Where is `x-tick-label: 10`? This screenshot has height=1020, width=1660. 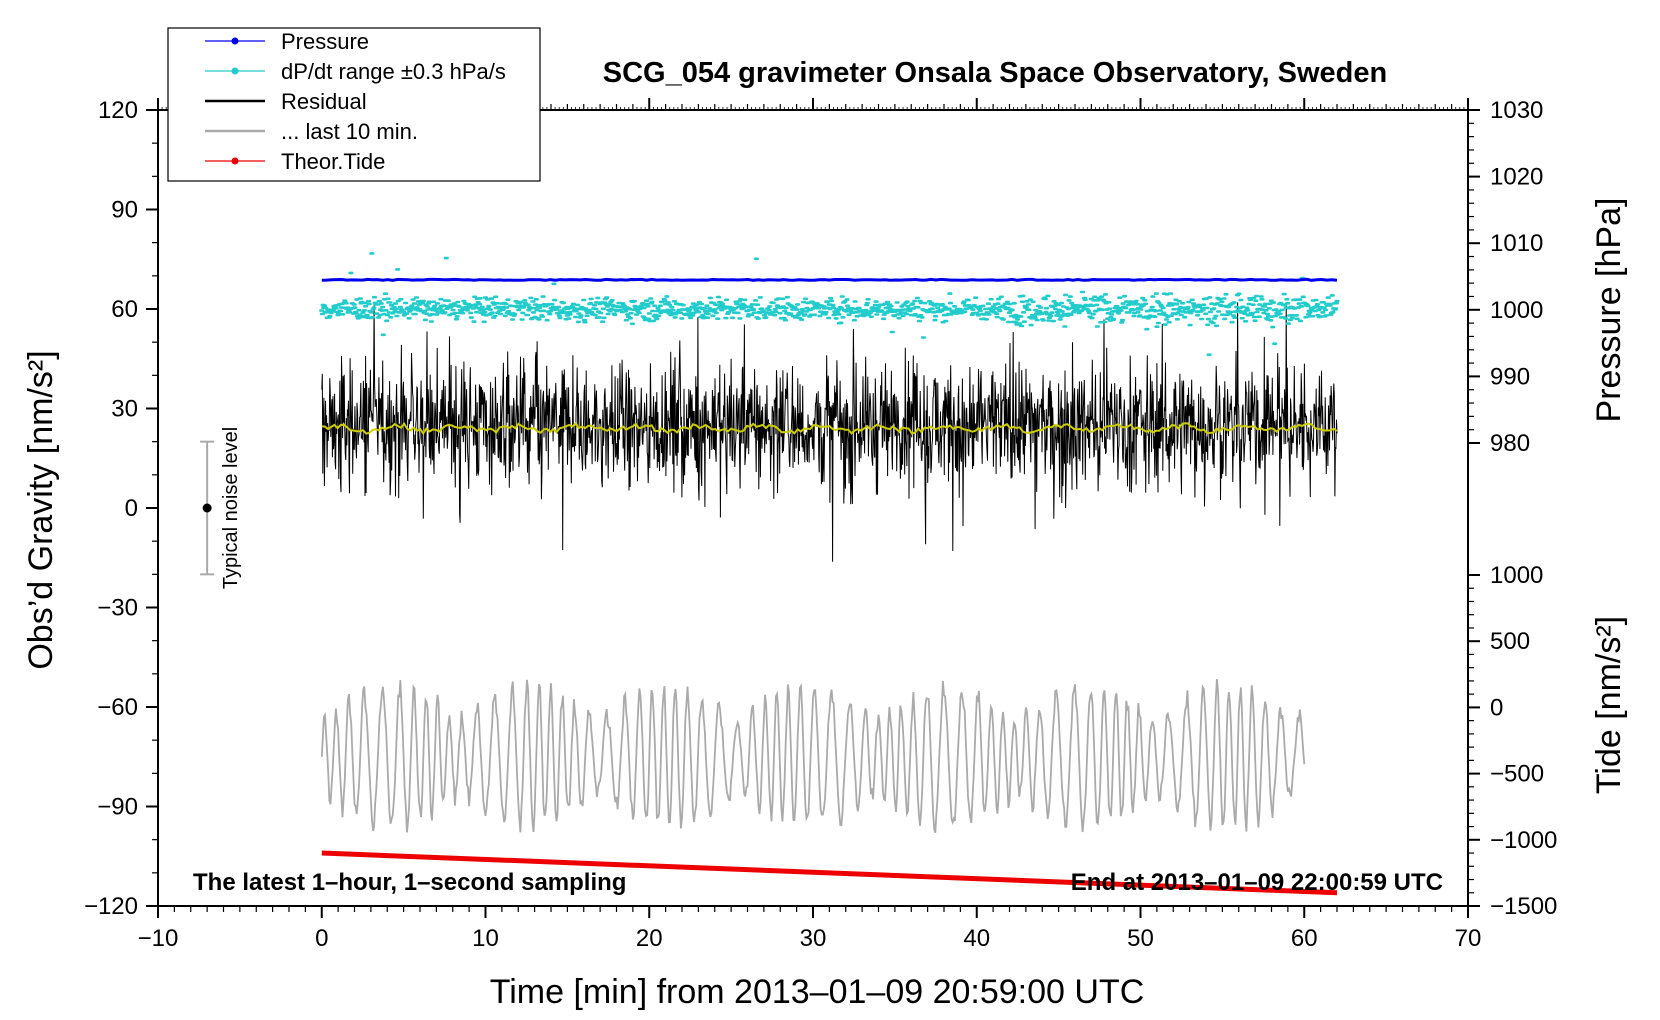
x-tick-label: 10 is located at coordinates (485, 938).